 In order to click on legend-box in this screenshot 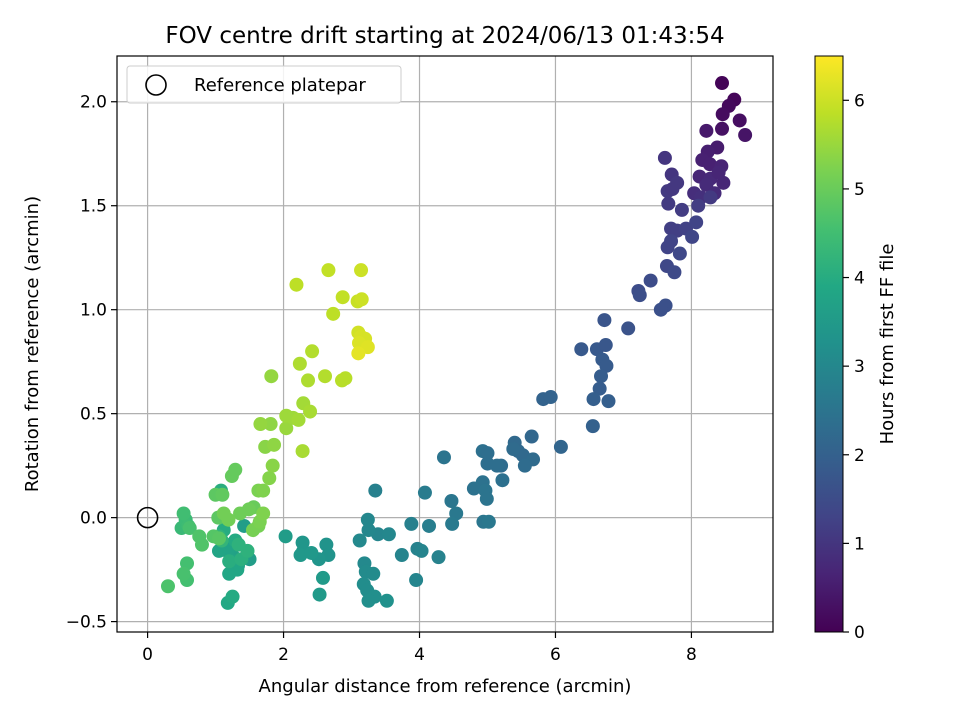, I will do `click(264, 84)`.